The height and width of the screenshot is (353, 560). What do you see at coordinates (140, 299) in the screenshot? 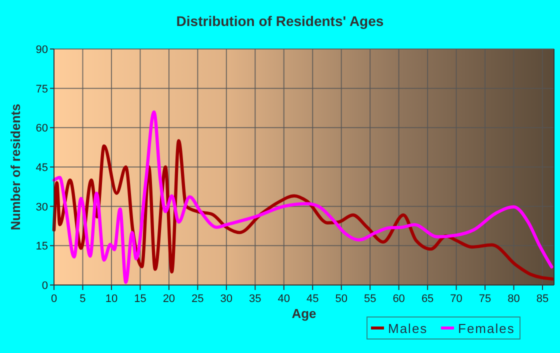
I see `x-tick-label: 15` at bounding box center [140, 299].